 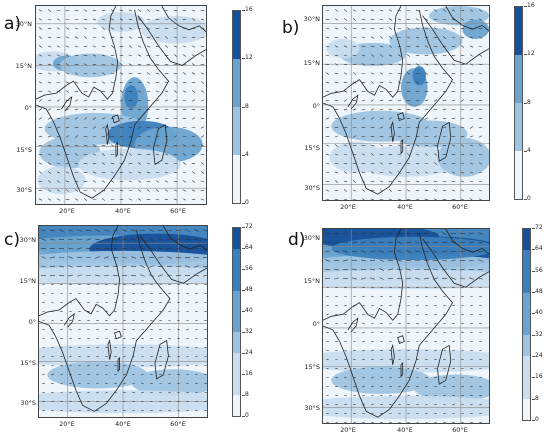 What do you see at coordinates (118, 364) in the screenshot?
I see `coastline` at bounding box center [118, 364].